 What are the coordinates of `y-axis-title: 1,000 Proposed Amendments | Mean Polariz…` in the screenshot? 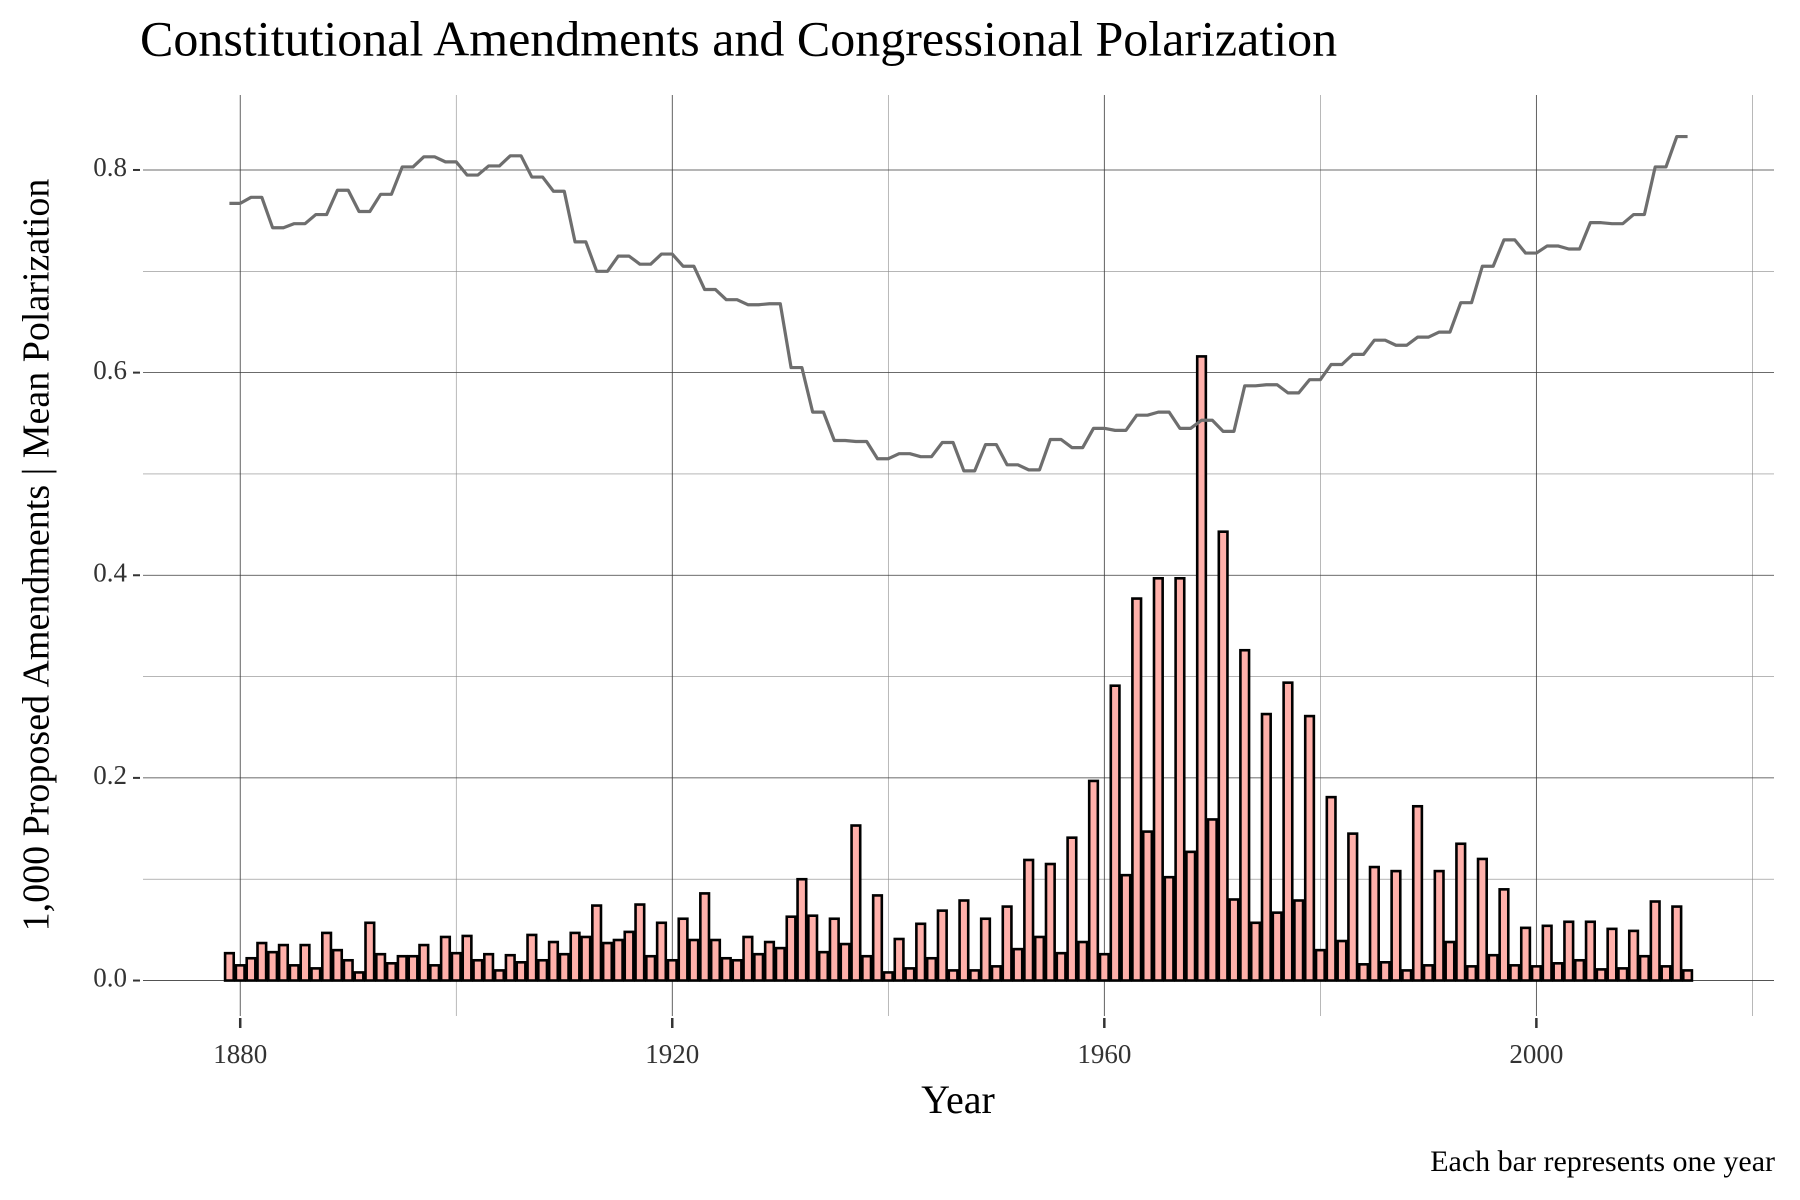 It's located at (37, 555).